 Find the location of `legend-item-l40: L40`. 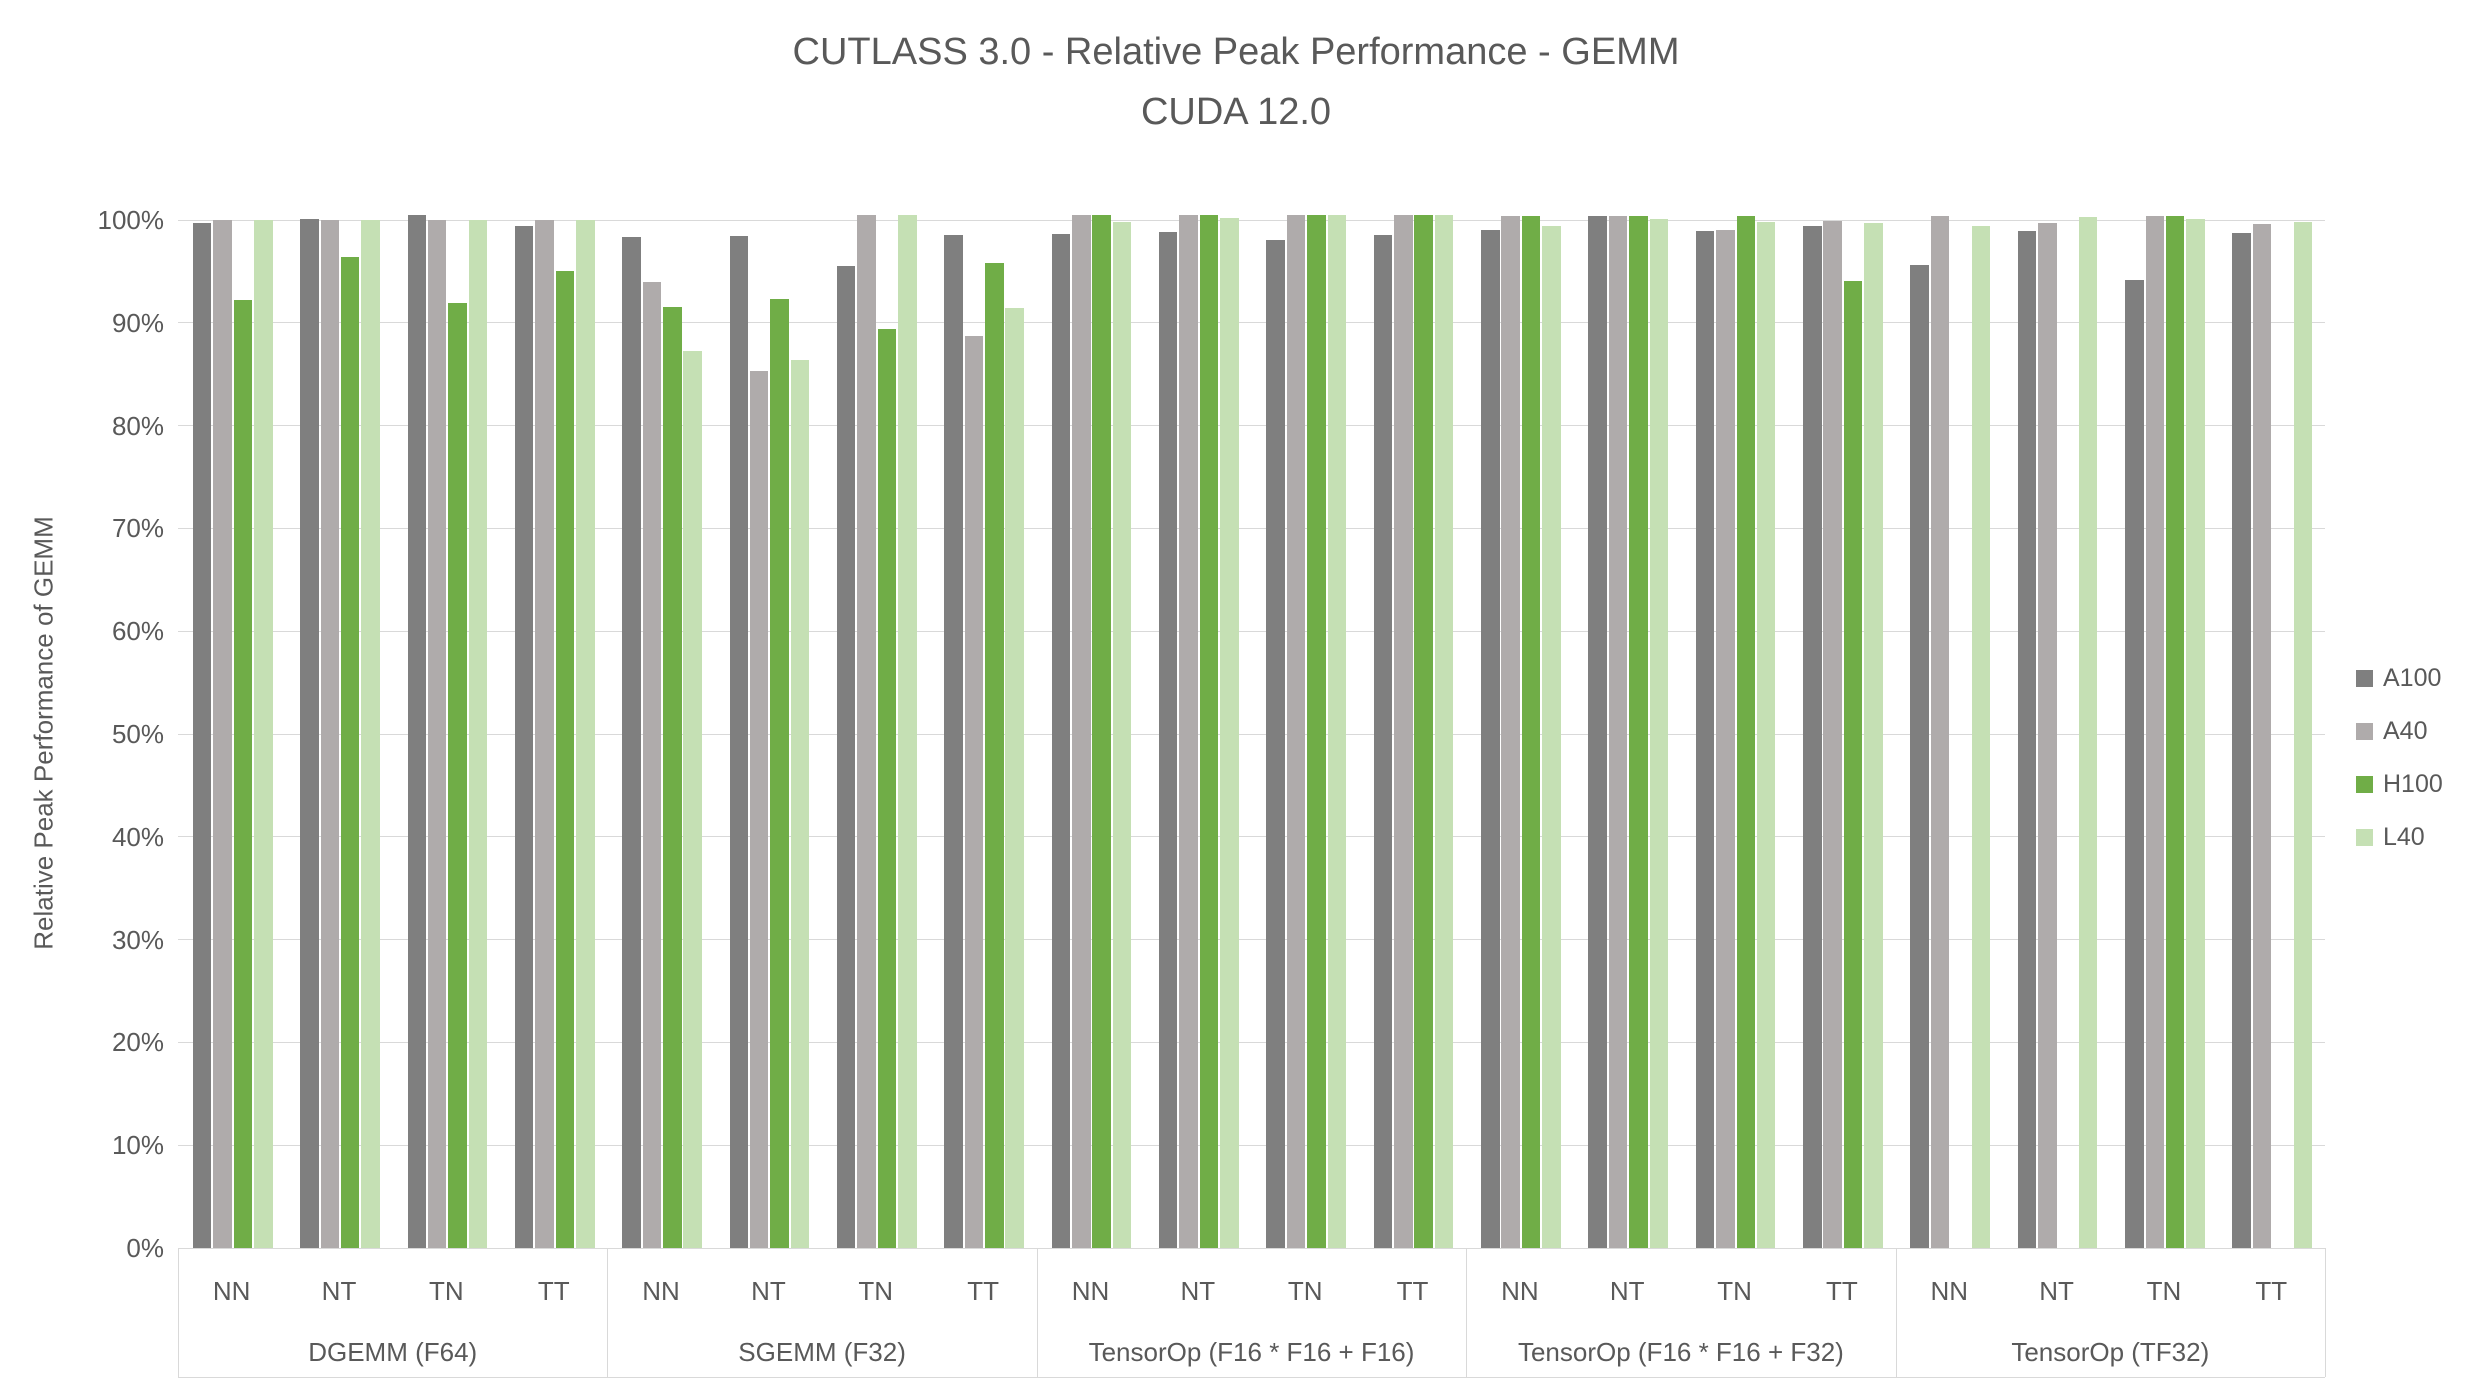

legend-item-l40: L40 is located at coordinates (2390, 837).